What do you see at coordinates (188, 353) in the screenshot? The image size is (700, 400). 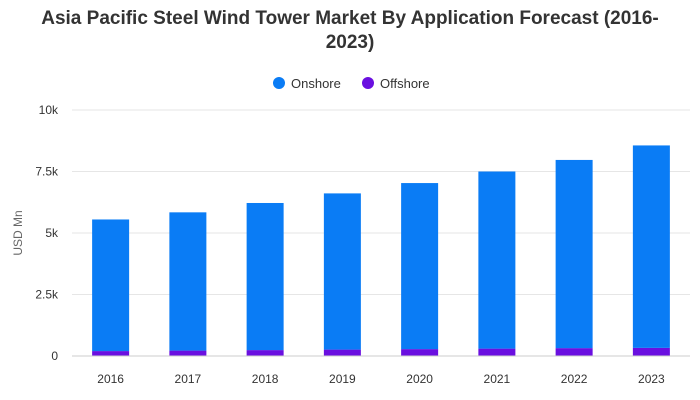 I see `bar-offshore-2017` at bounding box center [188, 353].